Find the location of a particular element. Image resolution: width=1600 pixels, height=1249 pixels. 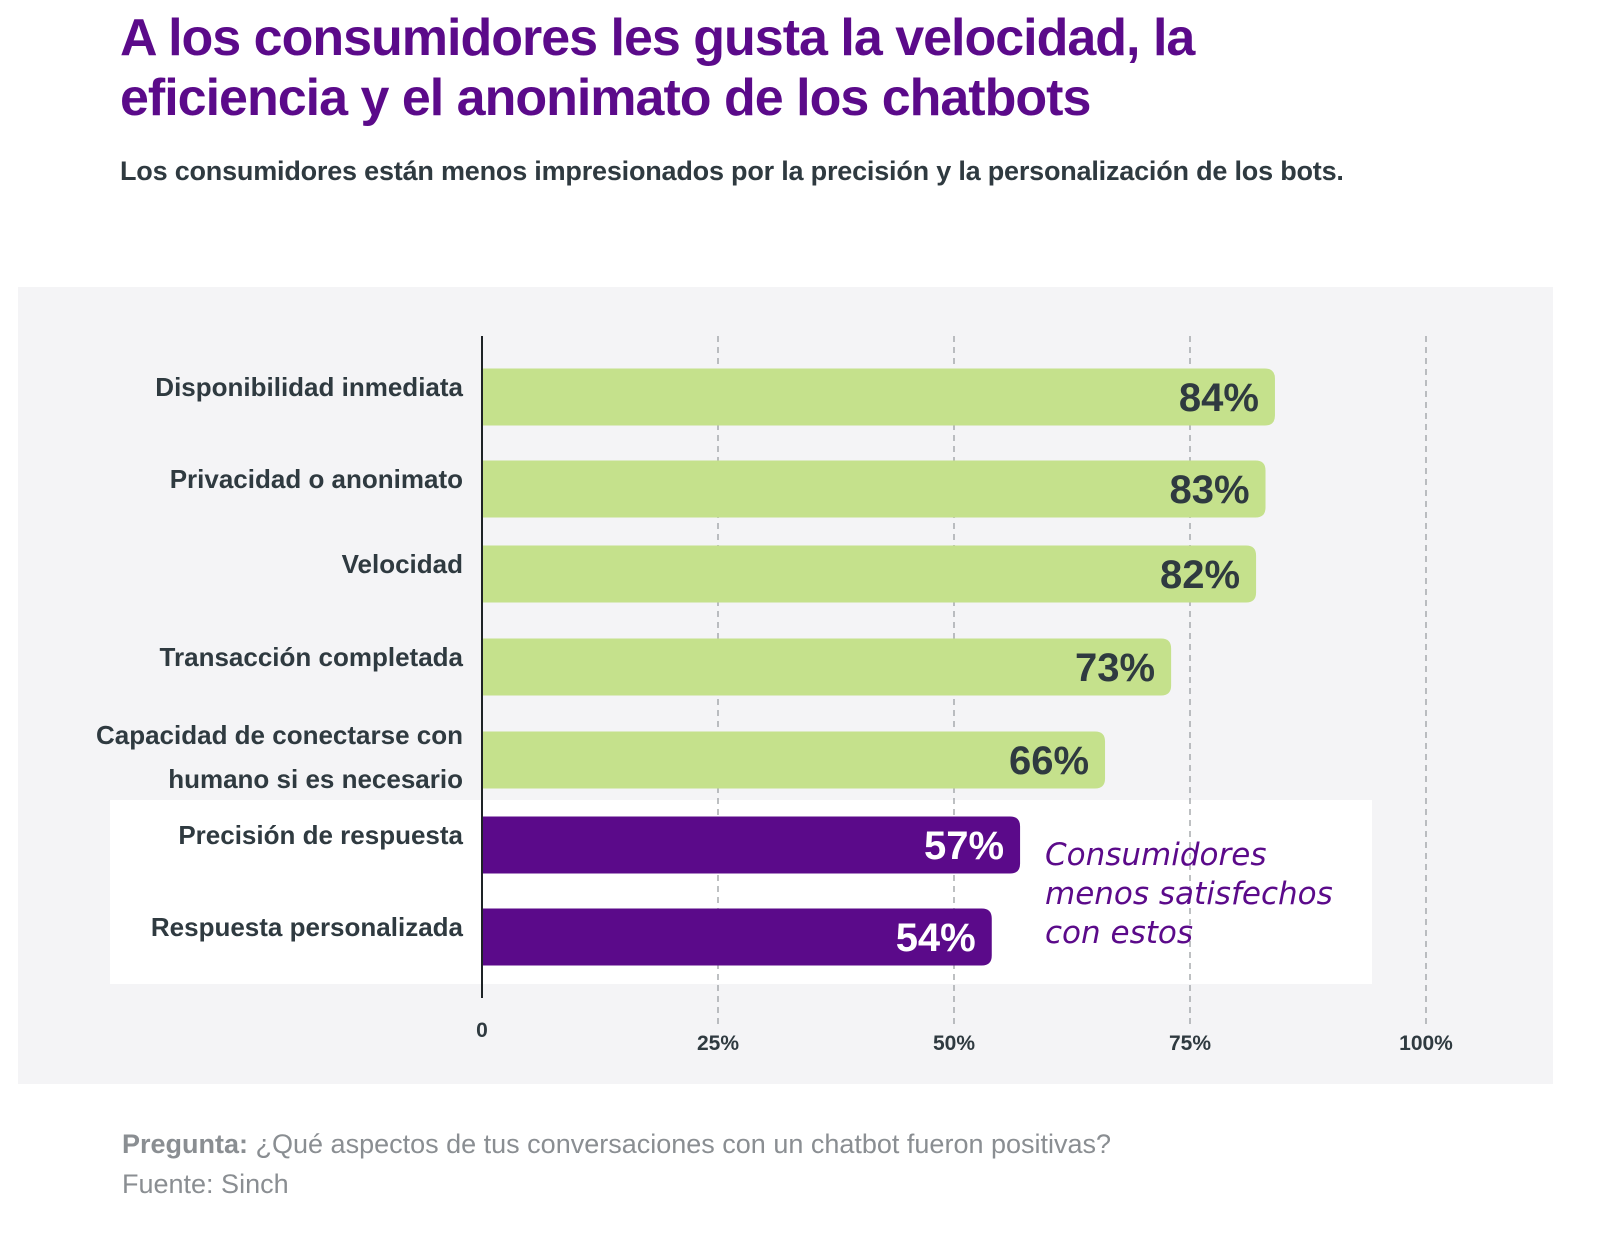

annotation-line-1: Consumidores is located at coordinates (1156, 855).